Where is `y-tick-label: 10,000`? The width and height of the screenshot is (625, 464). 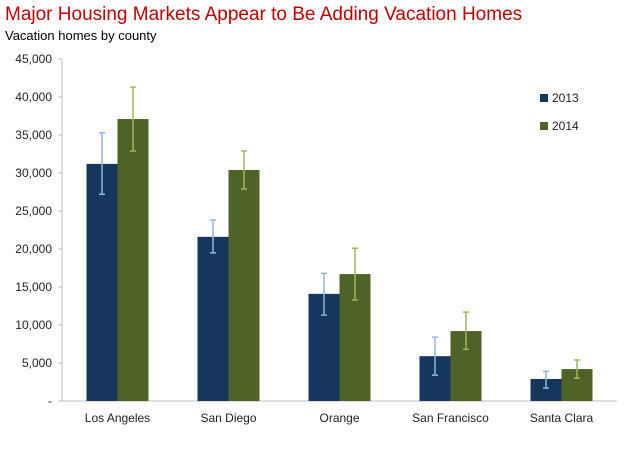 y-tick-label: 10,000 is located at coordinates (33, 325).